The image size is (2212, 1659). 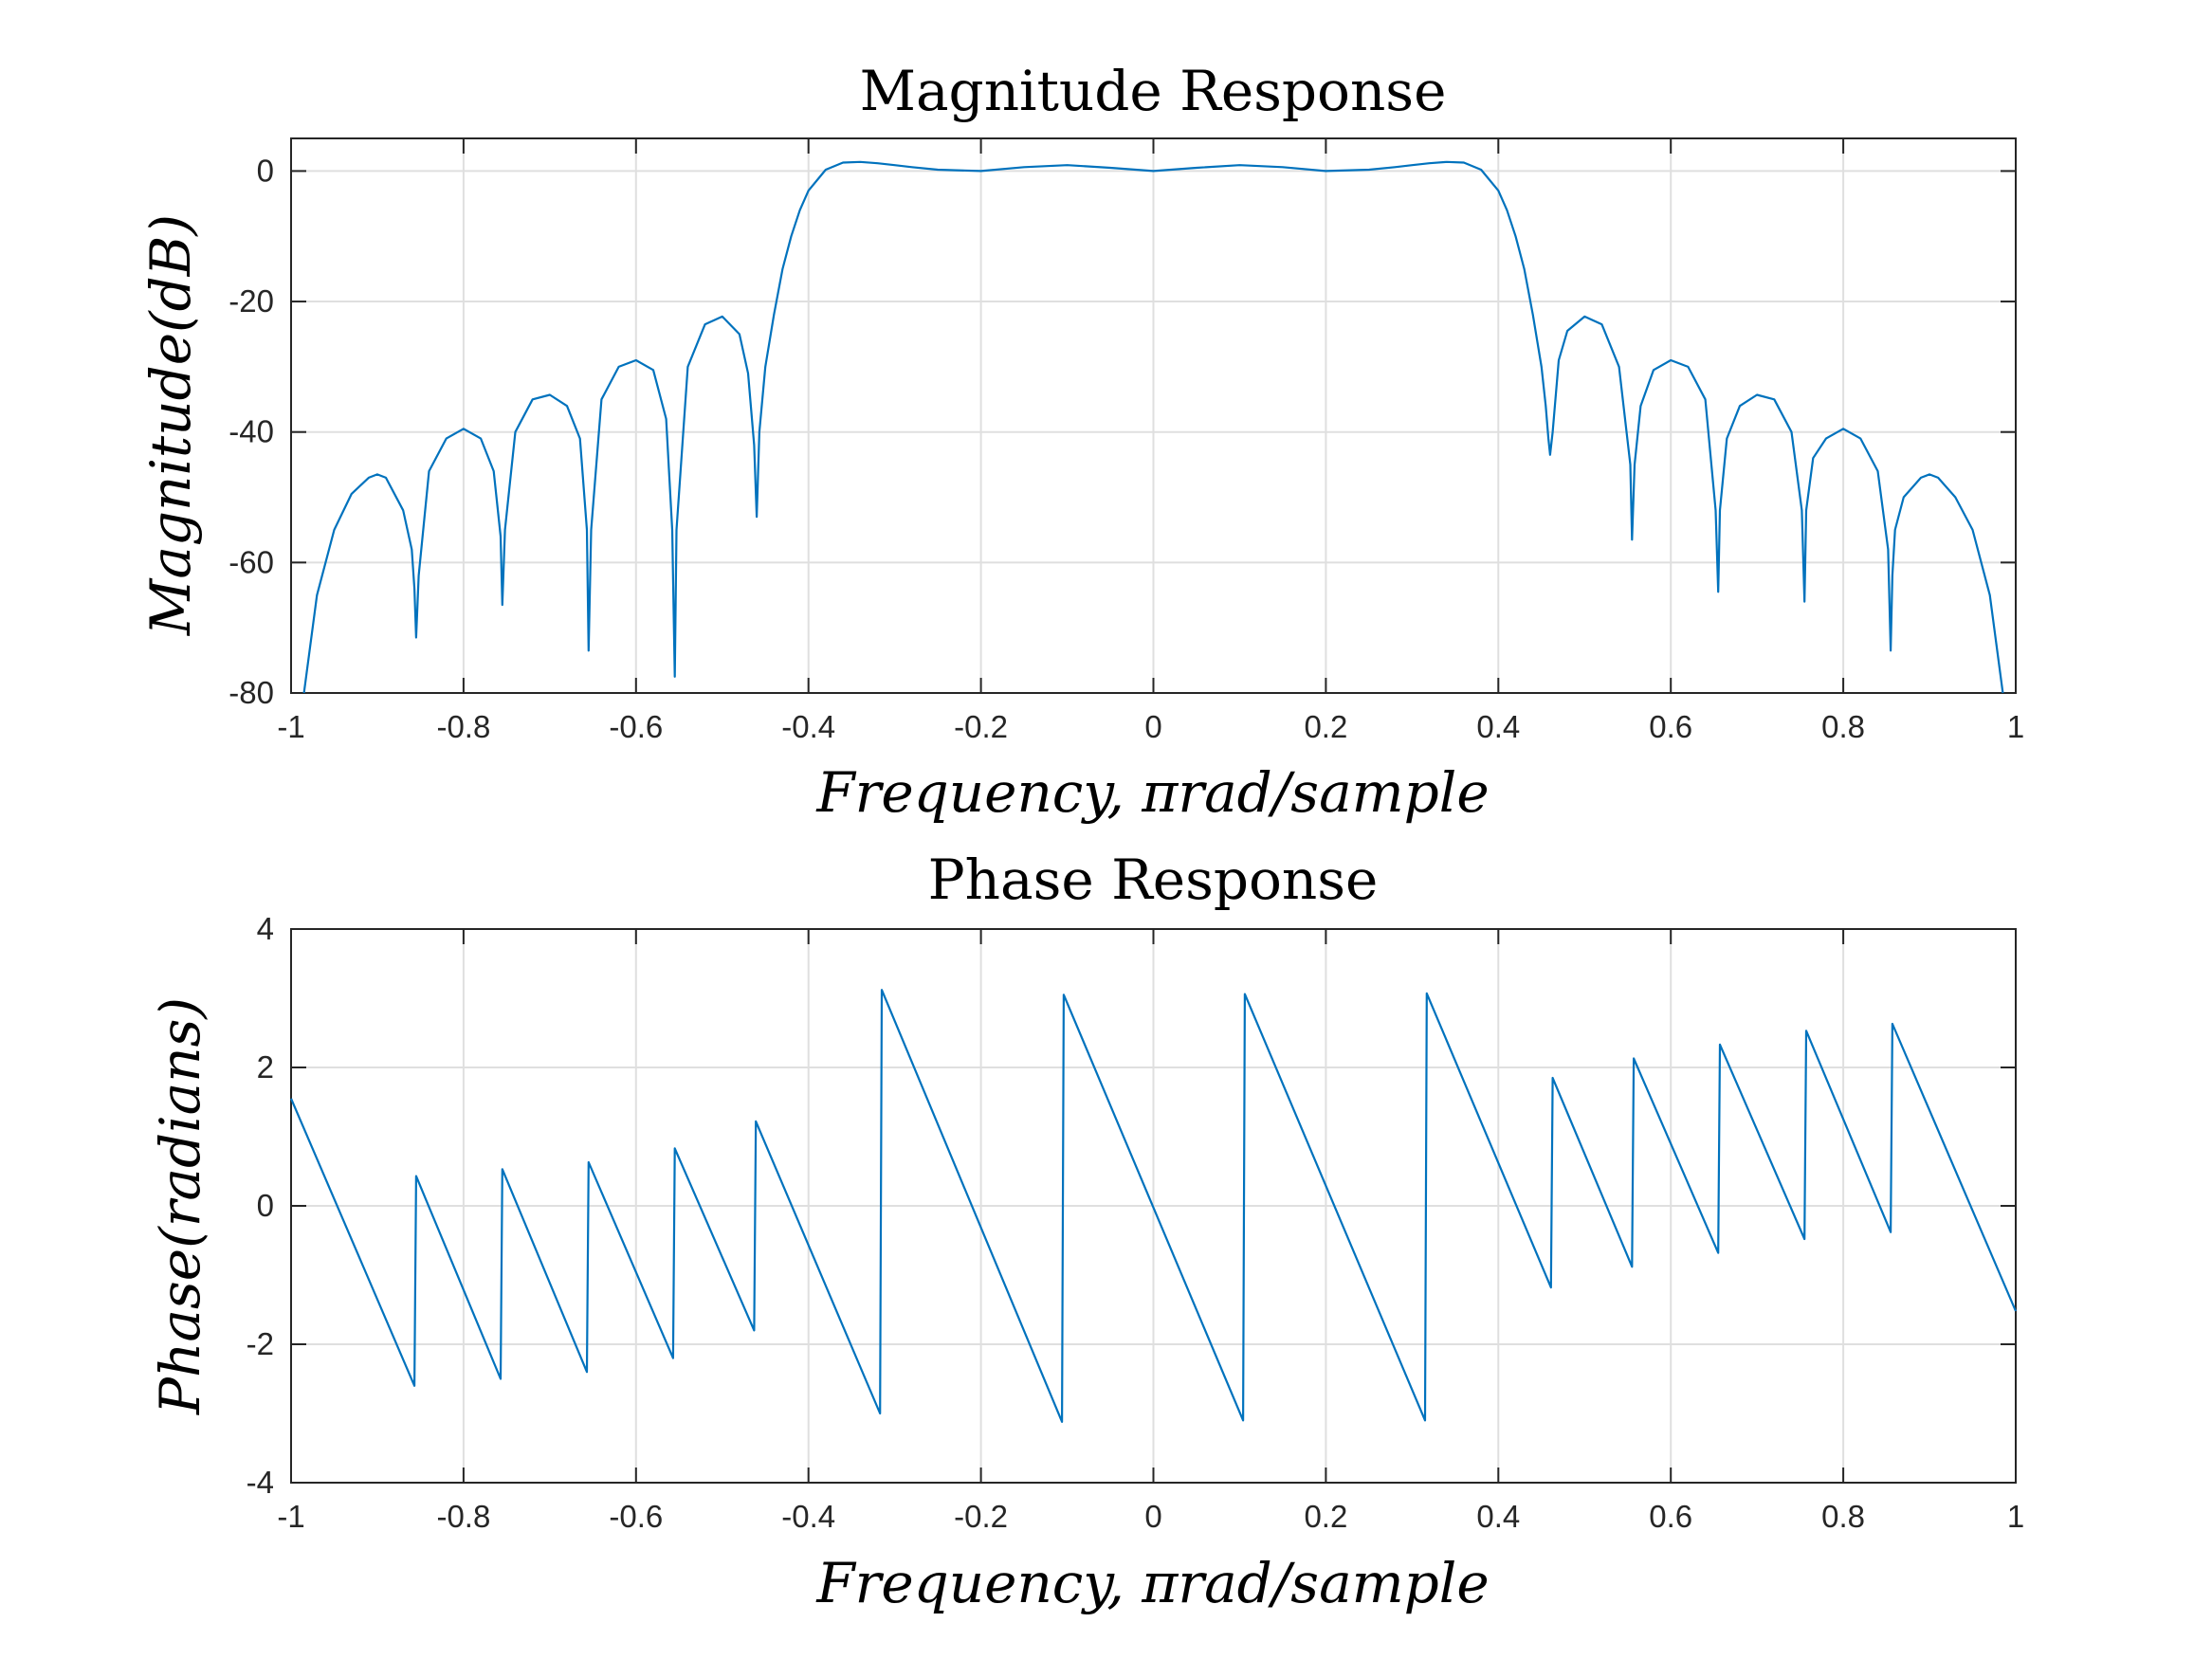 What do you see at coordinates (265, 1067) in the screenshot?
I see `y-tick-label: 2` at bounding box center [265, 1067].